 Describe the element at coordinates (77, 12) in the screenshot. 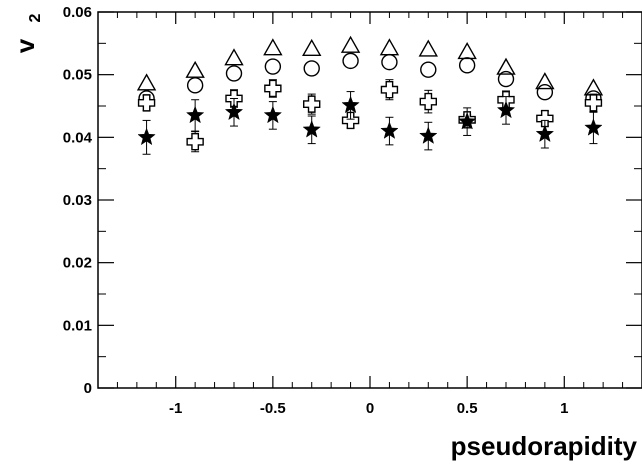

I see `y-tick-label: 0.06` at that location.